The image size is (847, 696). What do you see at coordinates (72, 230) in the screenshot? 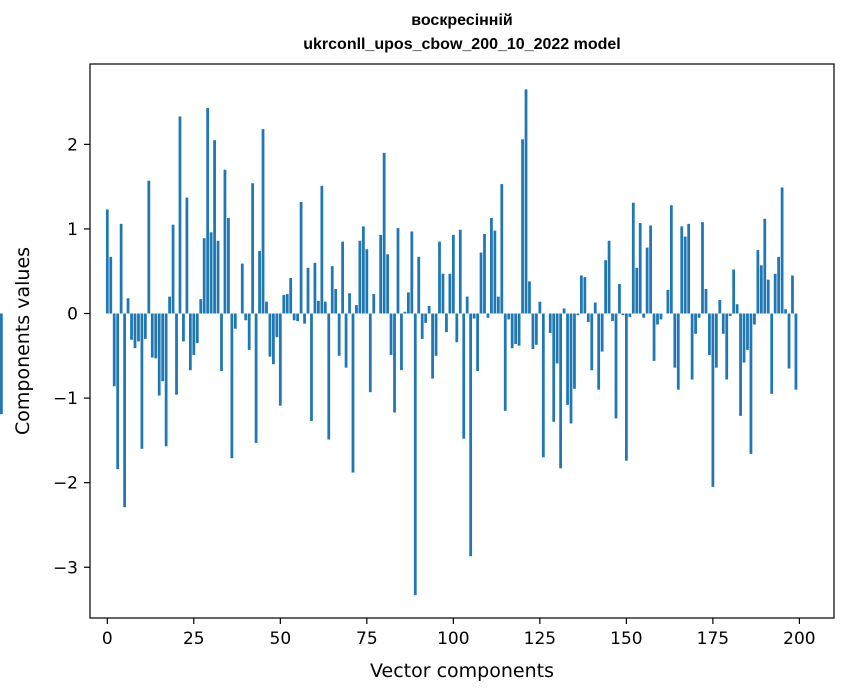
I see `y-tick-label: 1` at bounding box center [72, 230].